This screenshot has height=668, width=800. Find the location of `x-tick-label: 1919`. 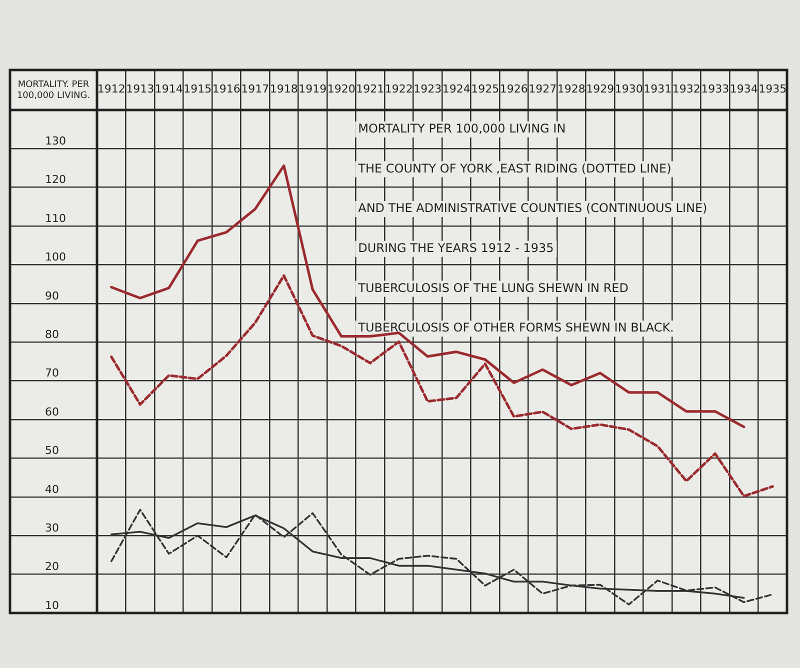

x-tick-label: 1919 is located at coordinates (312, 89).